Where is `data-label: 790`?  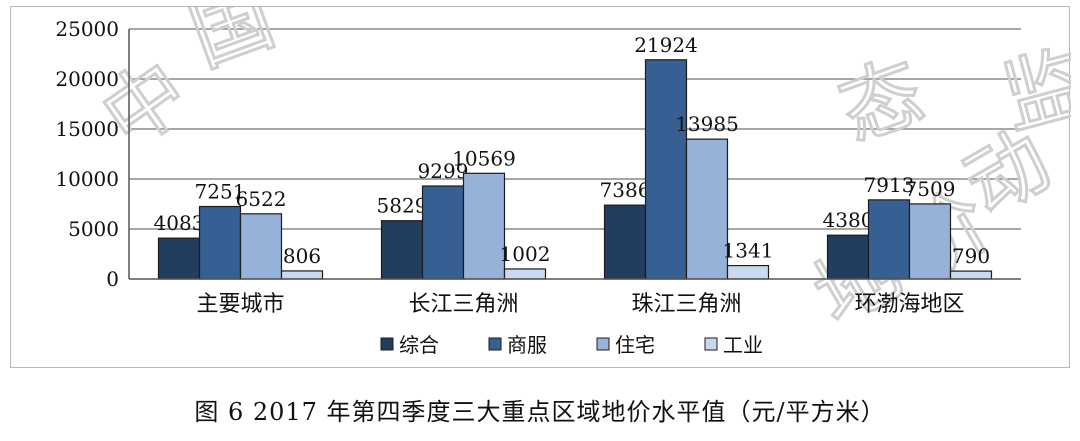 data-label: 790 is located at coordinates (971, 256).